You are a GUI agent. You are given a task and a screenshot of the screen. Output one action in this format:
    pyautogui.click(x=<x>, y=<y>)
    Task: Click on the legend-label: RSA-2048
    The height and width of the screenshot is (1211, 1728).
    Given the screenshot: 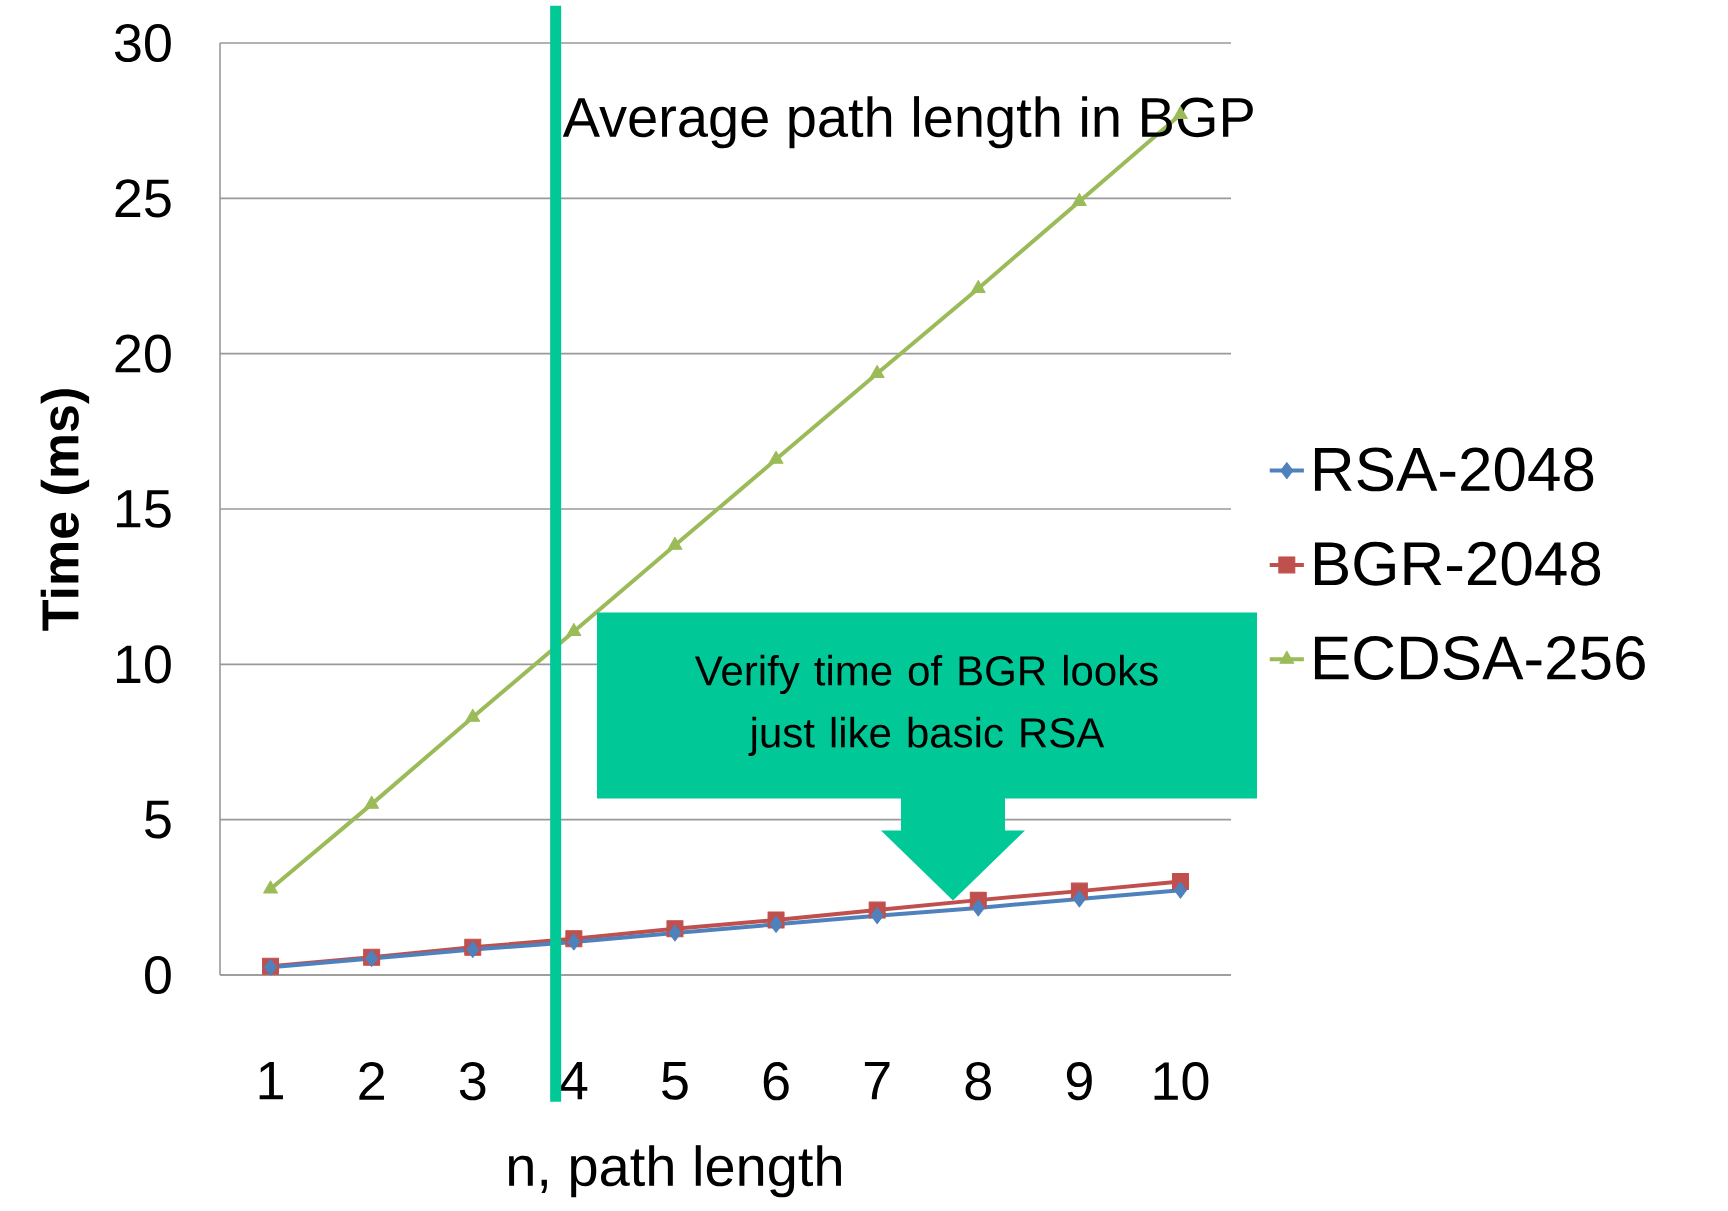 What is the action you would take?
    pyautogui.click(x=1454, y=469)
    